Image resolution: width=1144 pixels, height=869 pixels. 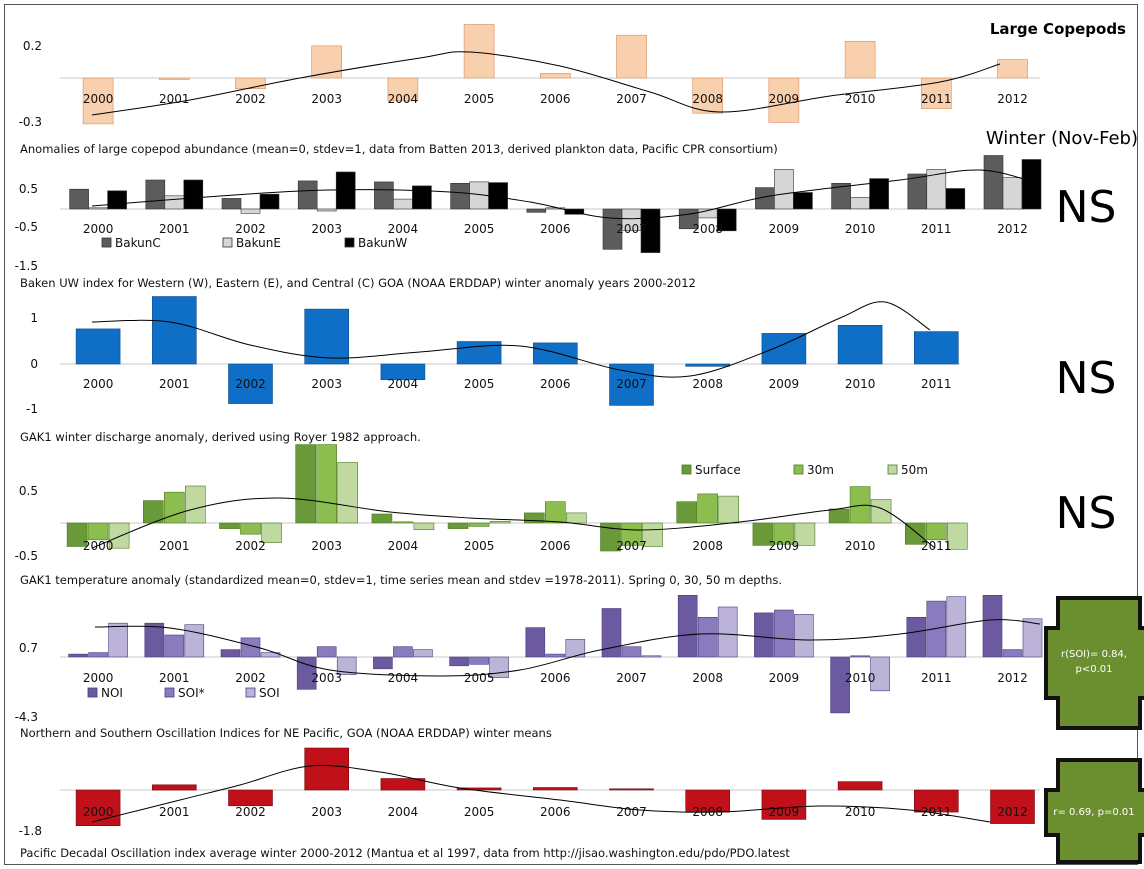 What do you see at coordinates (26, 717) in the screenshot?
I see `y-tick-label: -4.3` at bounding box center [26, 717].